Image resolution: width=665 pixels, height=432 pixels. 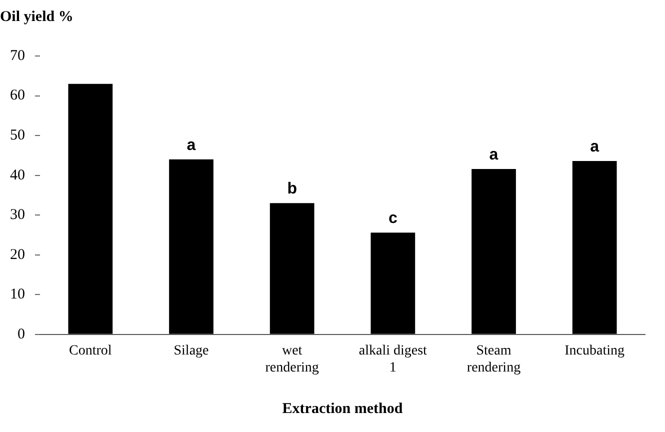 What do you see at coordinates (17, 215) in the screenshot?
I see `y-tick-label: 30` at bounding box center [17, 215].